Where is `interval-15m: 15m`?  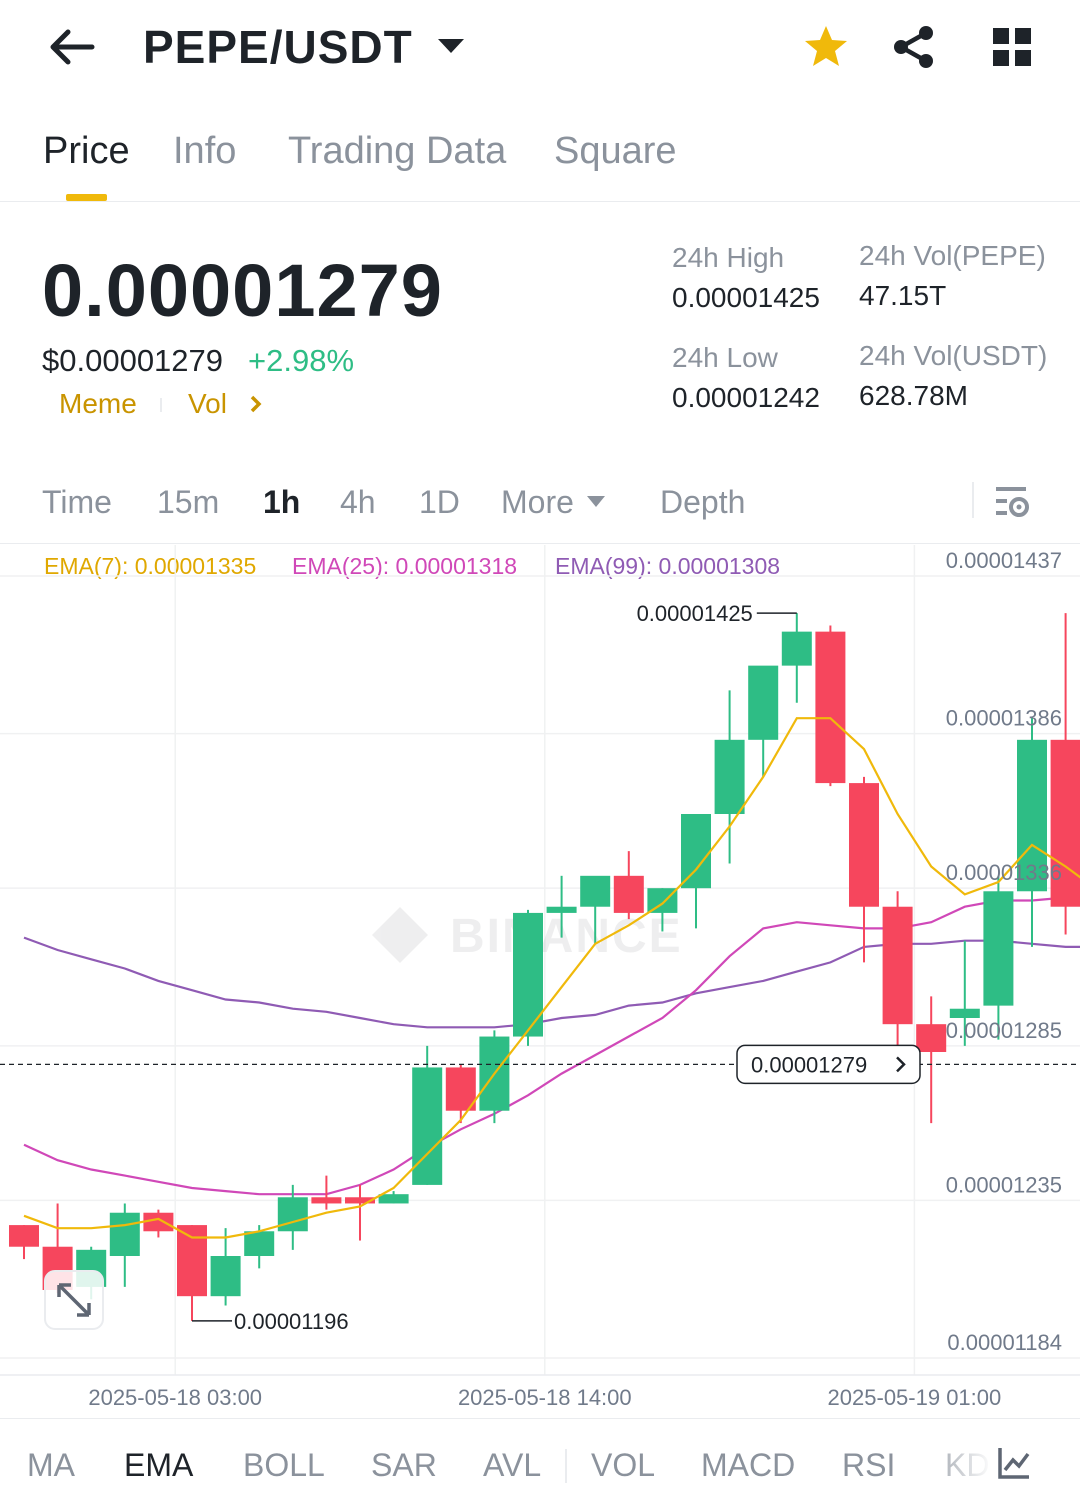 interval-15m: 15m is located at coordinates (188, 502).